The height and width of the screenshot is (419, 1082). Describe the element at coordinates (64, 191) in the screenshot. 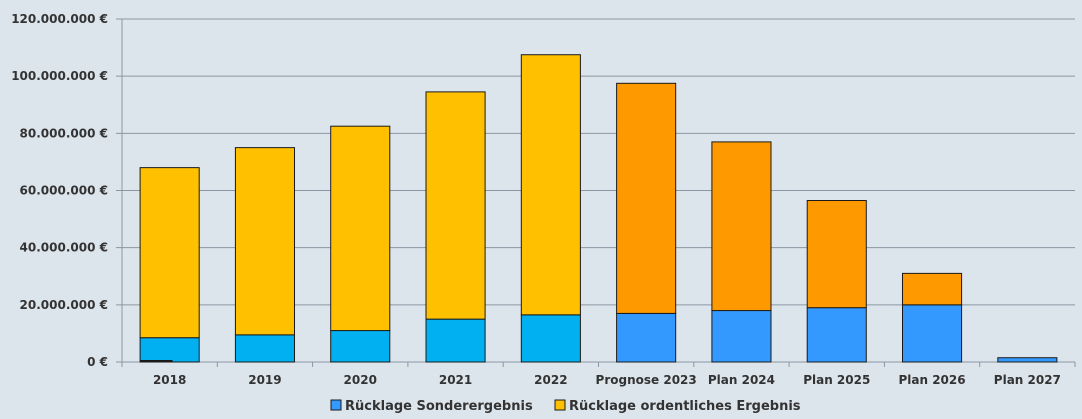

I see `y-tick-label: 60.000.000 €` at that location.